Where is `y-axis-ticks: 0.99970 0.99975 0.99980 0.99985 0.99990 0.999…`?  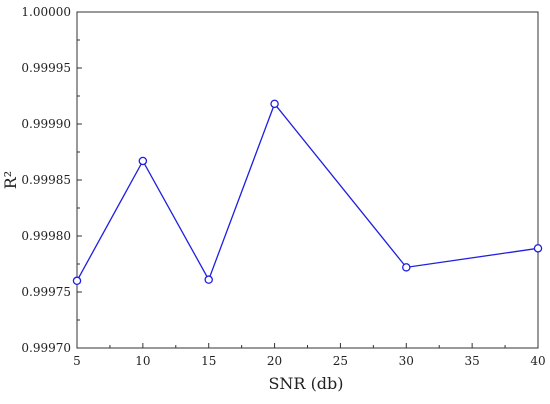
y-axis-ticks: 0.99970 0.99975 0.99980 0.99985 0.99990 0.999… is located at coordinates (51, 180).